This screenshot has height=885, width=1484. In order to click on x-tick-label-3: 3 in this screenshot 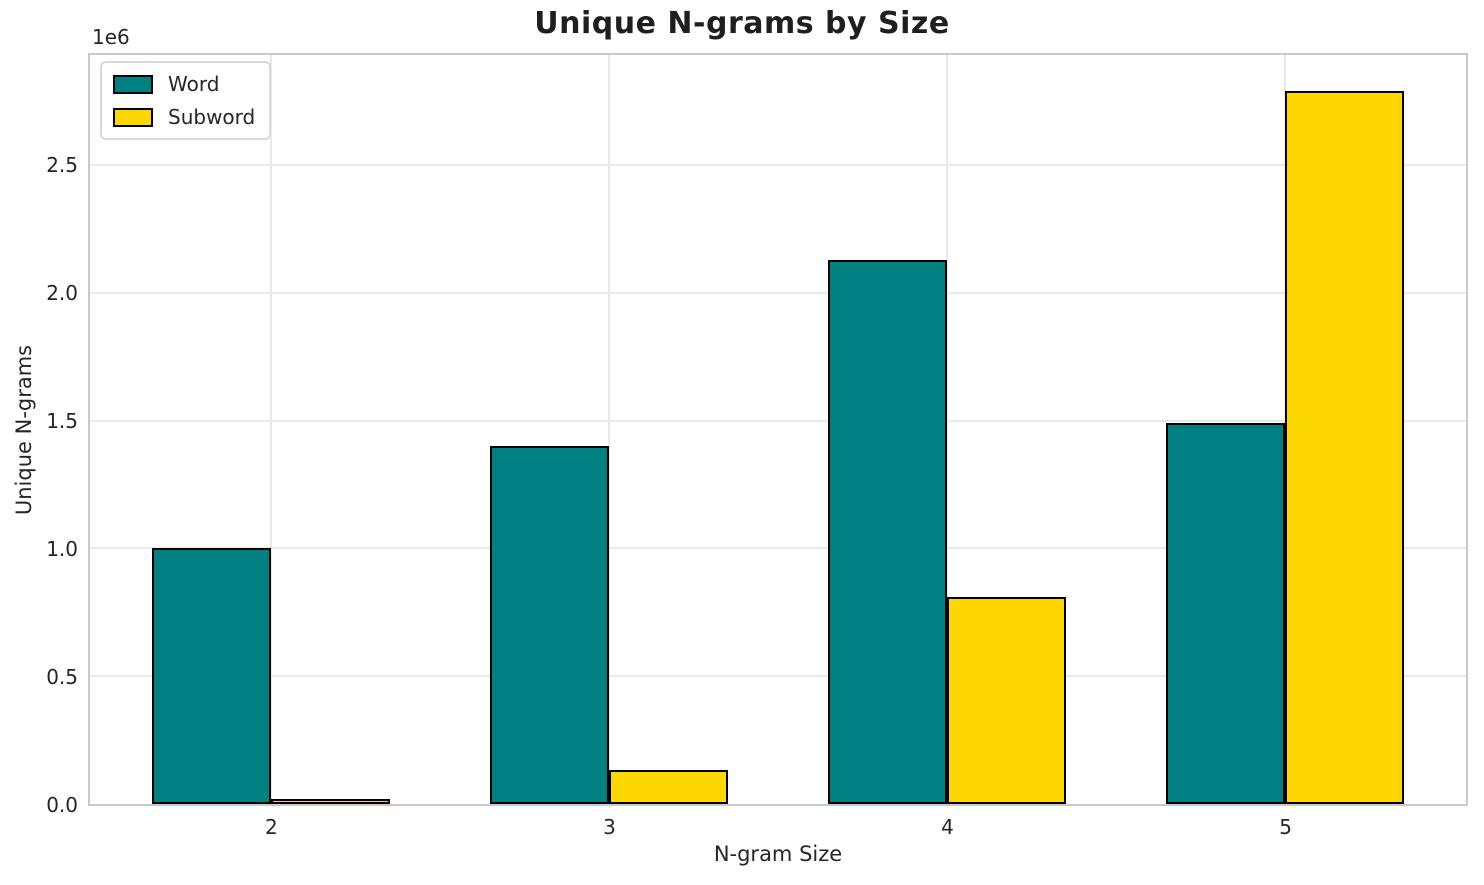, I will do `click(609, 827)`.